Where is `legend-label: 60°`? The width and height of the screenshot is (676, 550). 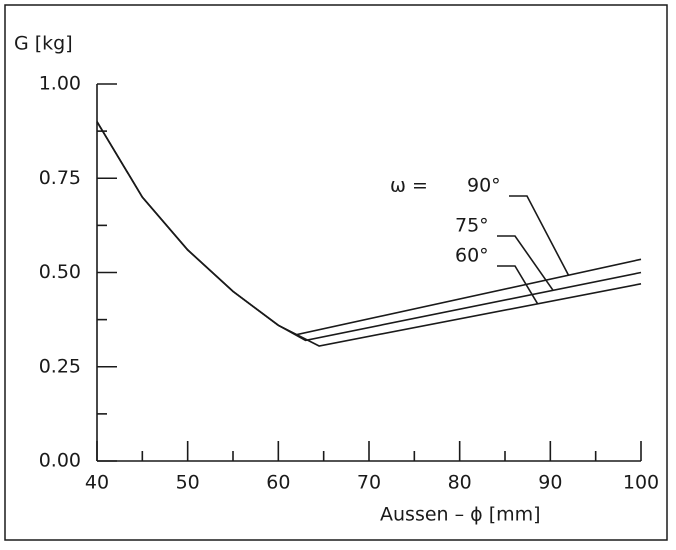
legend-label: 60° is located at coordinates (472, 256).